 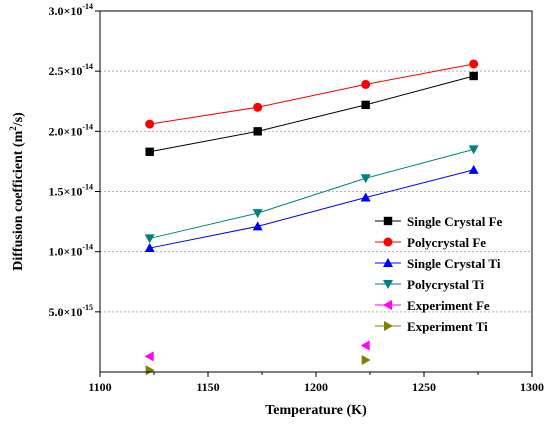 I want to click on legend-label: Polycrystal Fe, so click(x=446, y=242).